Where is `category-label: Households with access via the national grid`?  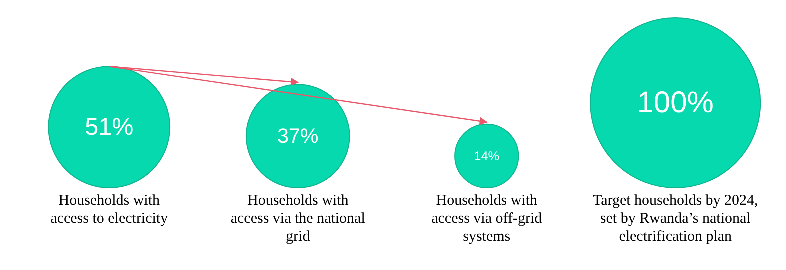
category-label: Households with access via the national grid is located at coordinates (298, 219).